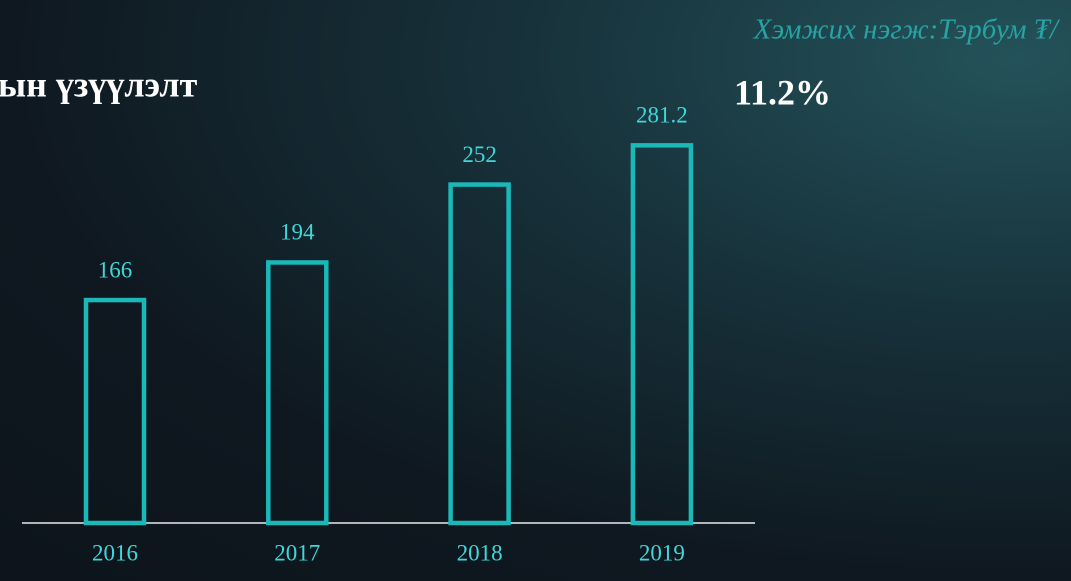  What do you see at coordinates (297, 552) in the screenshot?
I see `x-tick-label: 2017` at bounding box center [297, 552].